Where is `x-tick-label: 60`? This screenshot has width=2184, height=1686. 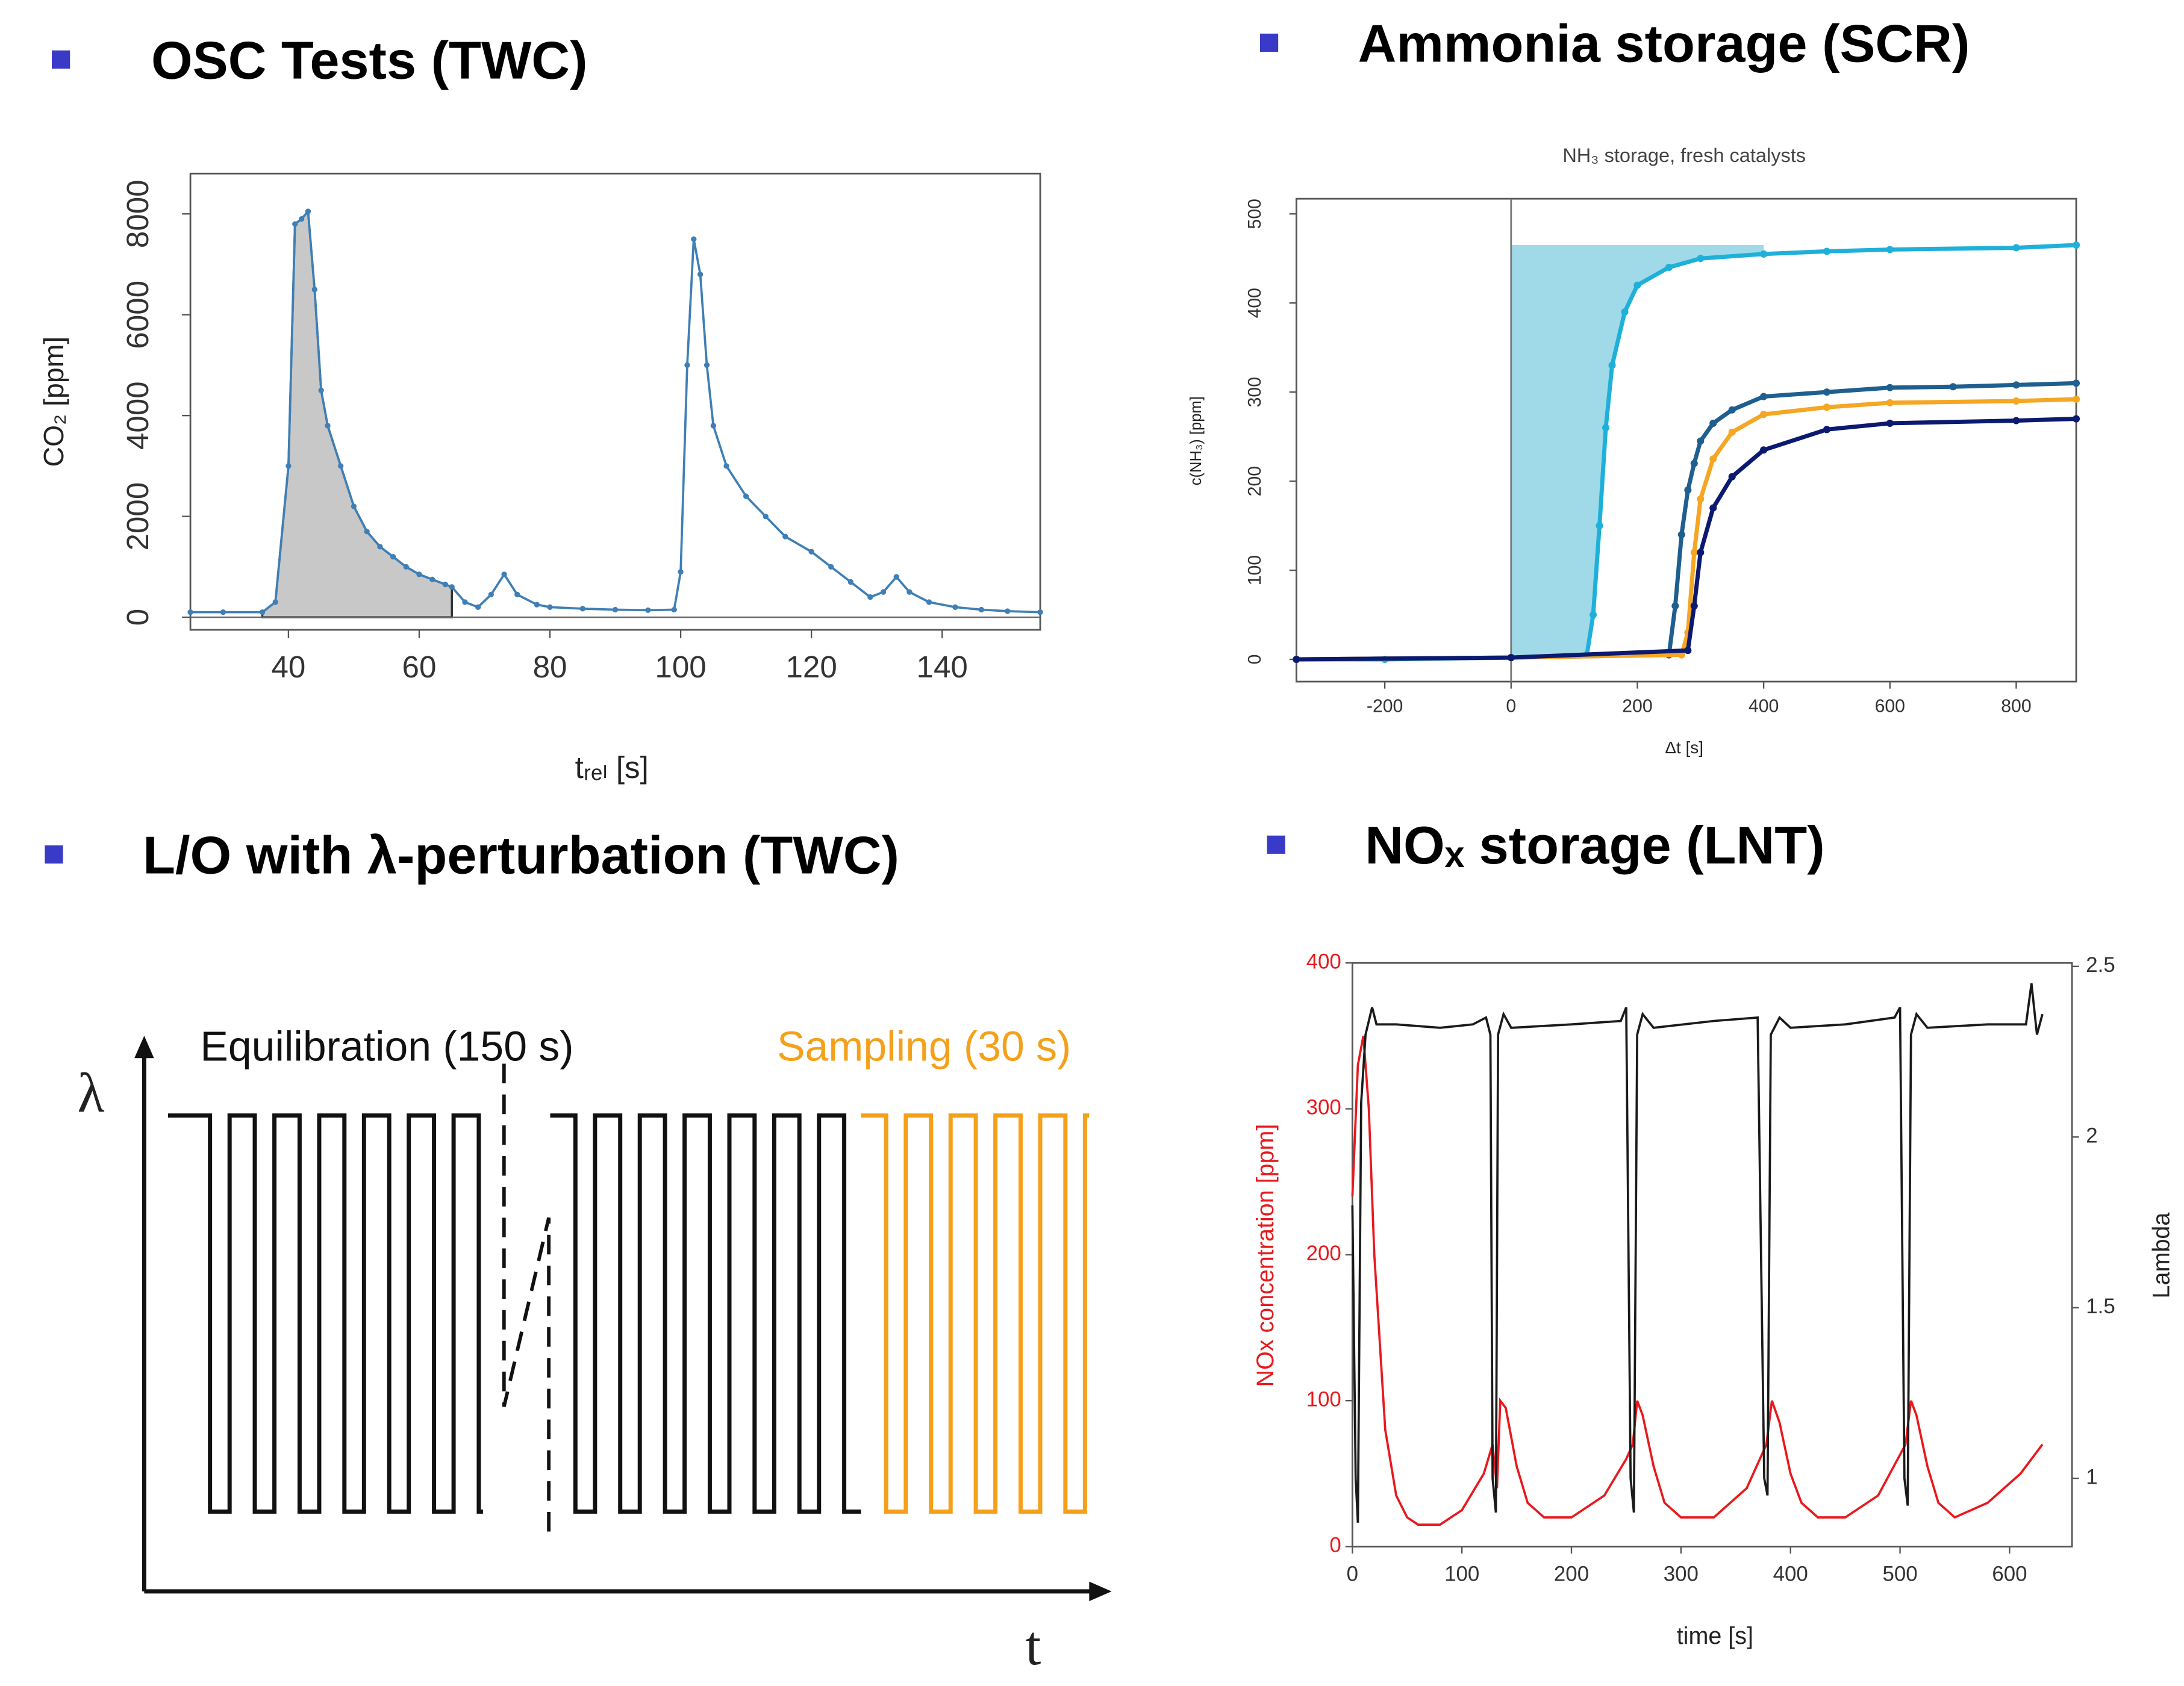
x-tick-label: 60 is located at coordinates (419, 667).